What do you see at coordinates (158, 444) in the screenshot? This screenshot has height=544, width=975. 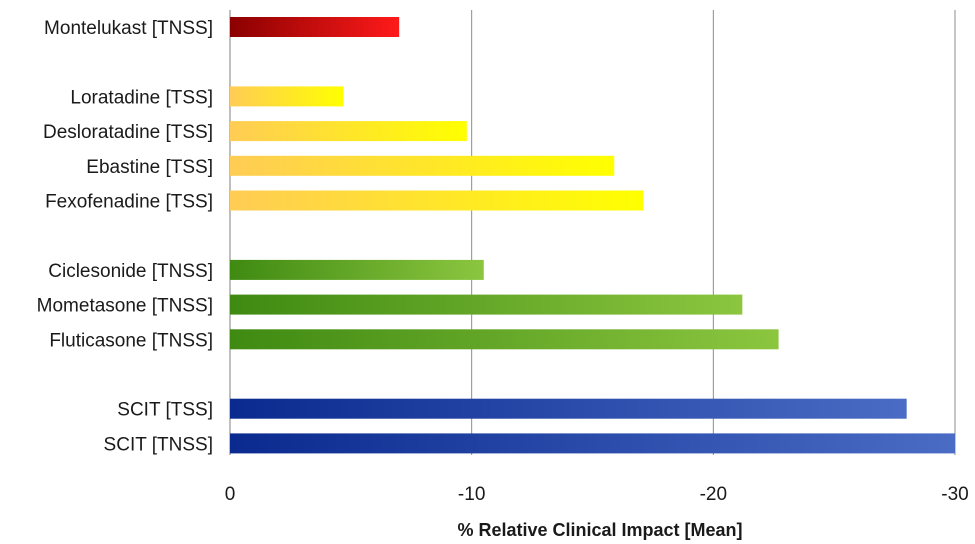 I see `category-label: SCIT [TNSS]` at bounding box center [158, 444].